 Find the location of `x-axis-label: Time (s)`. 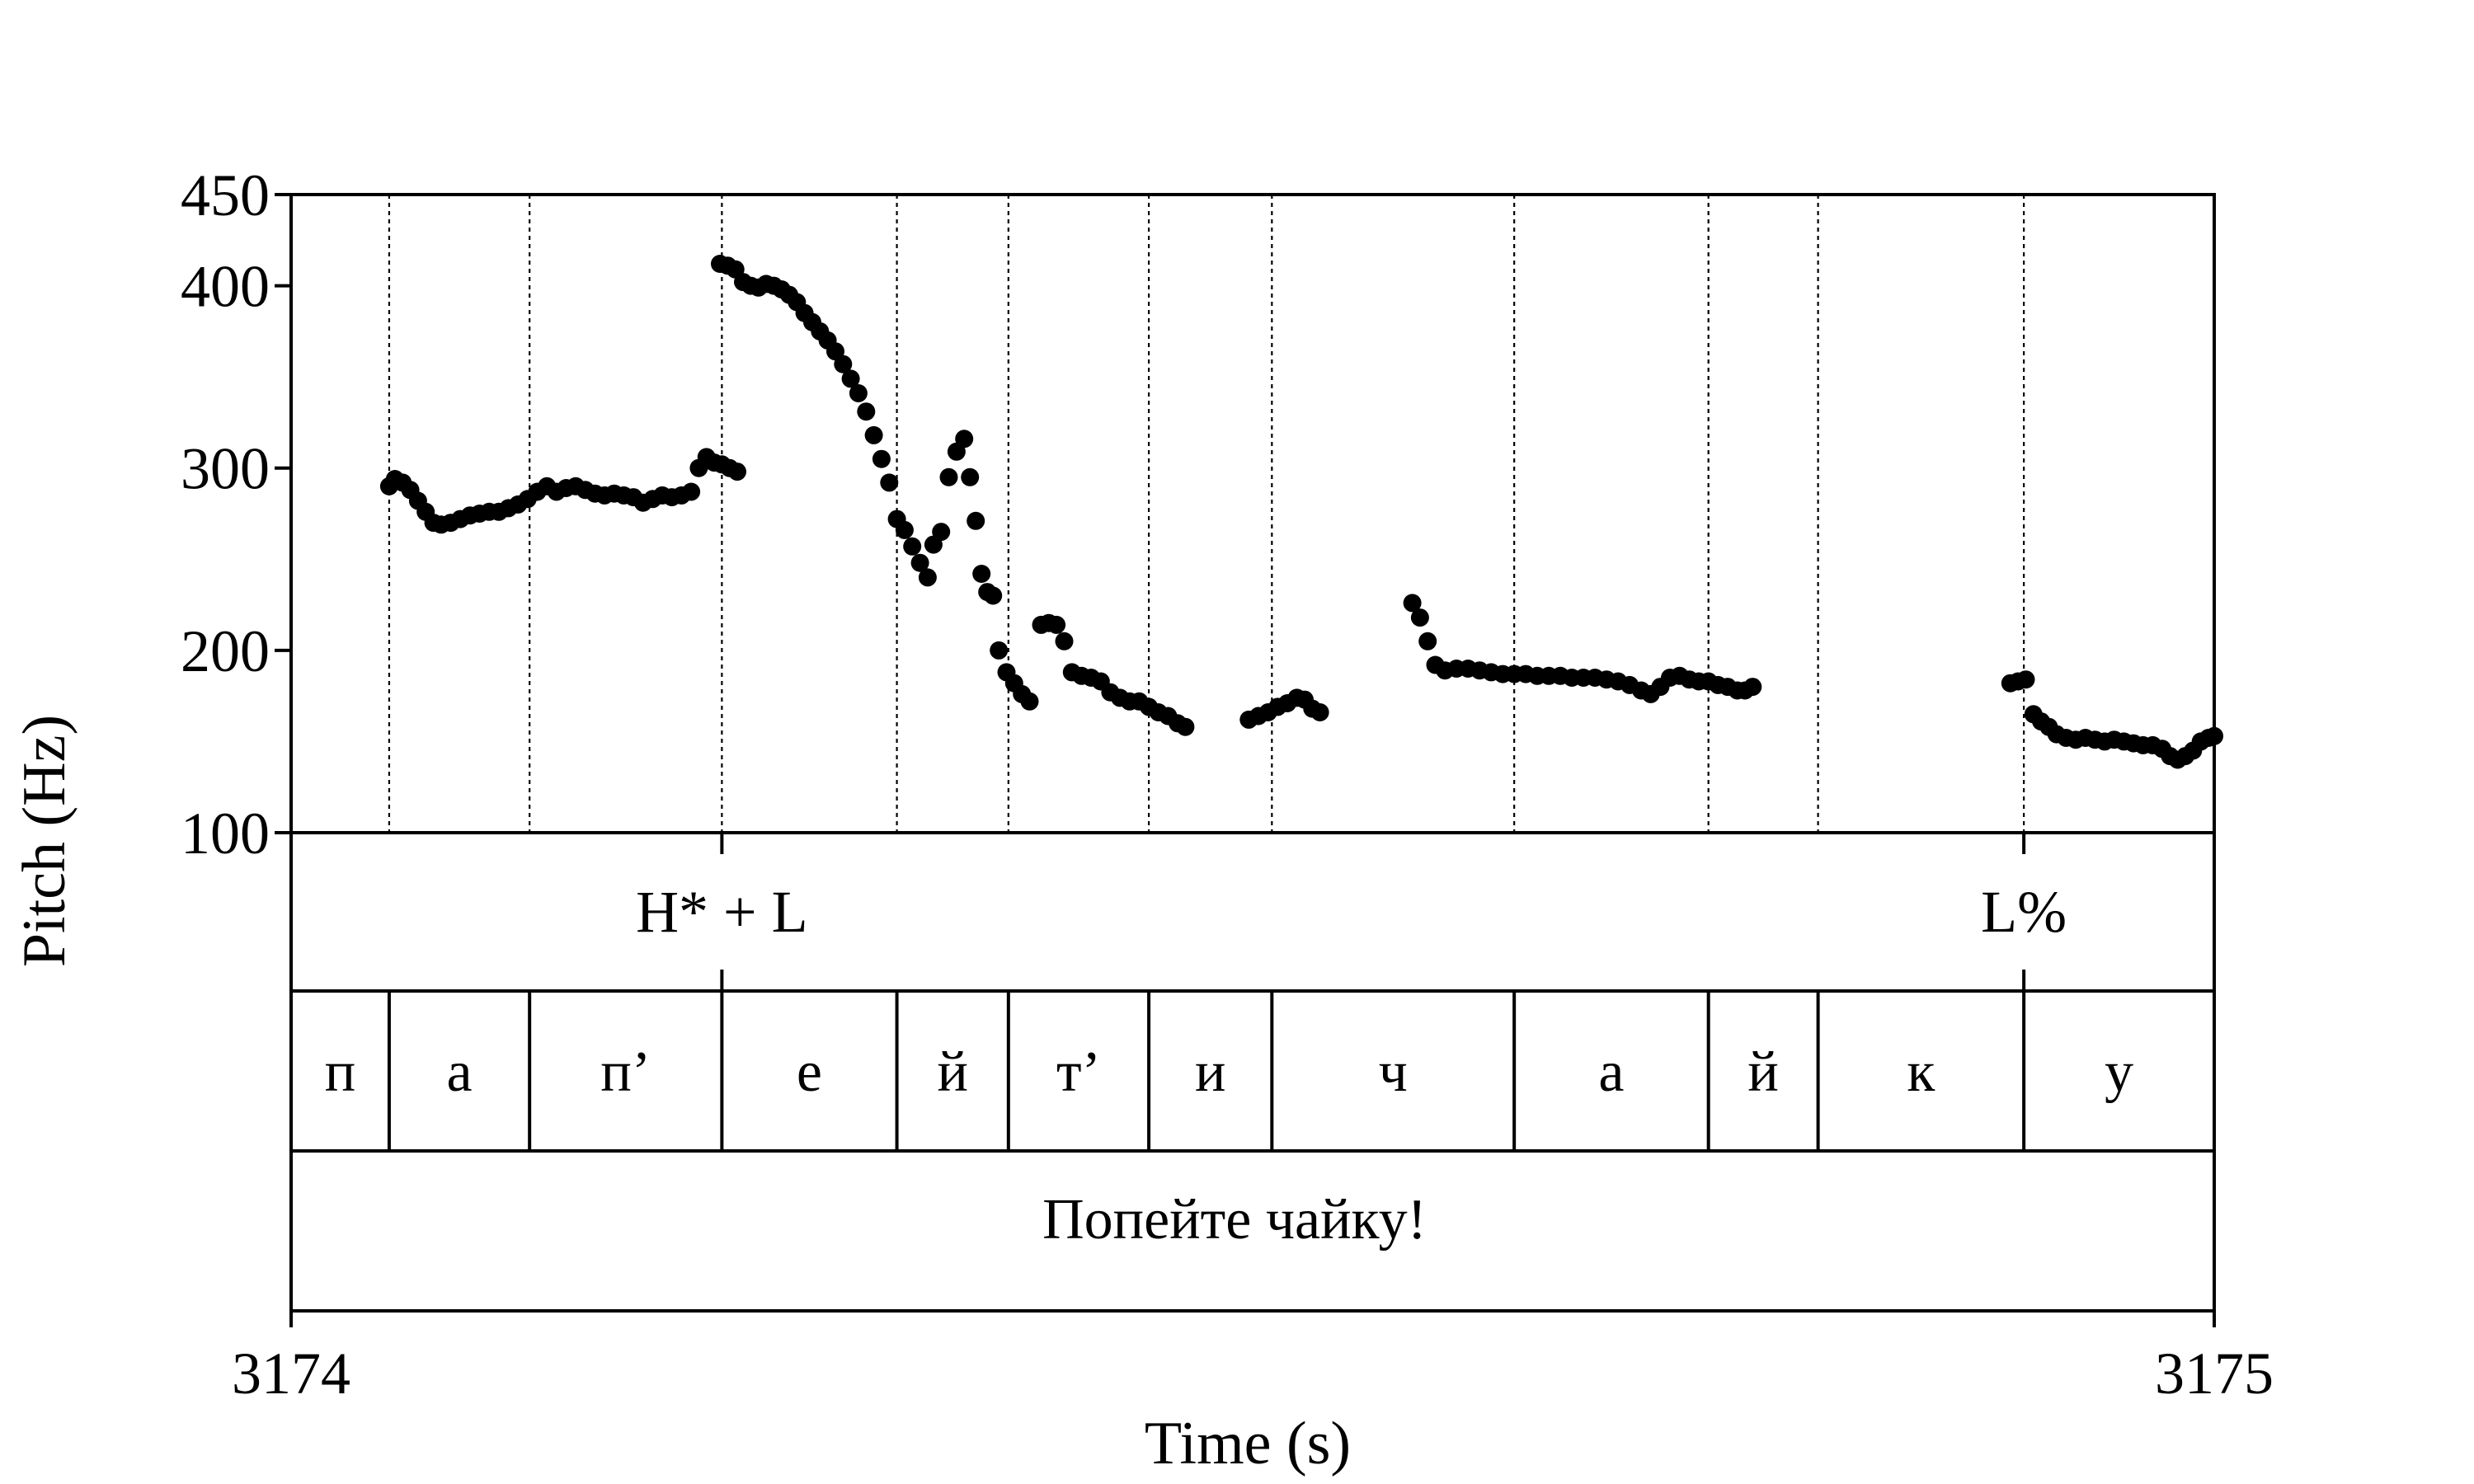

x-axis-label: Time (s) is located at coordinates (1248, 1443).